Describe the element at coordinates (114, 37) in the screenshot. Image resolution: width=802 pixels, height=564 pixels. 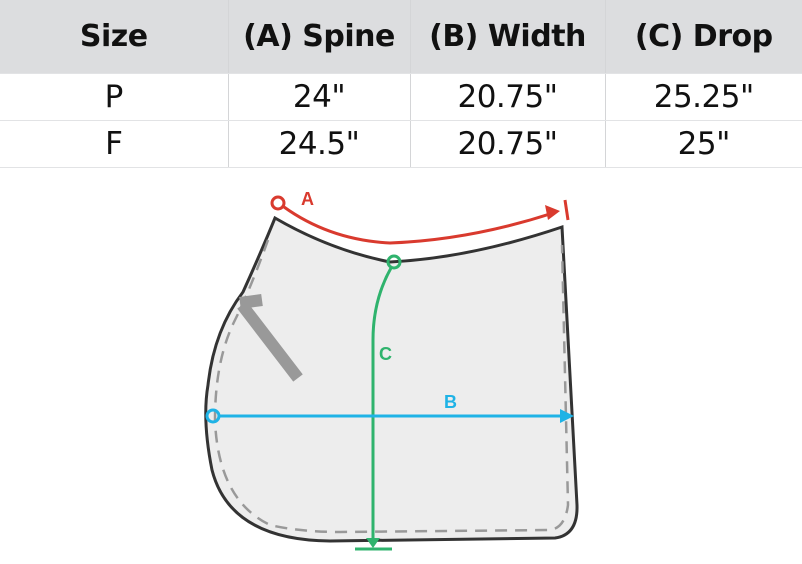
I see `header-size: Size` at that location.